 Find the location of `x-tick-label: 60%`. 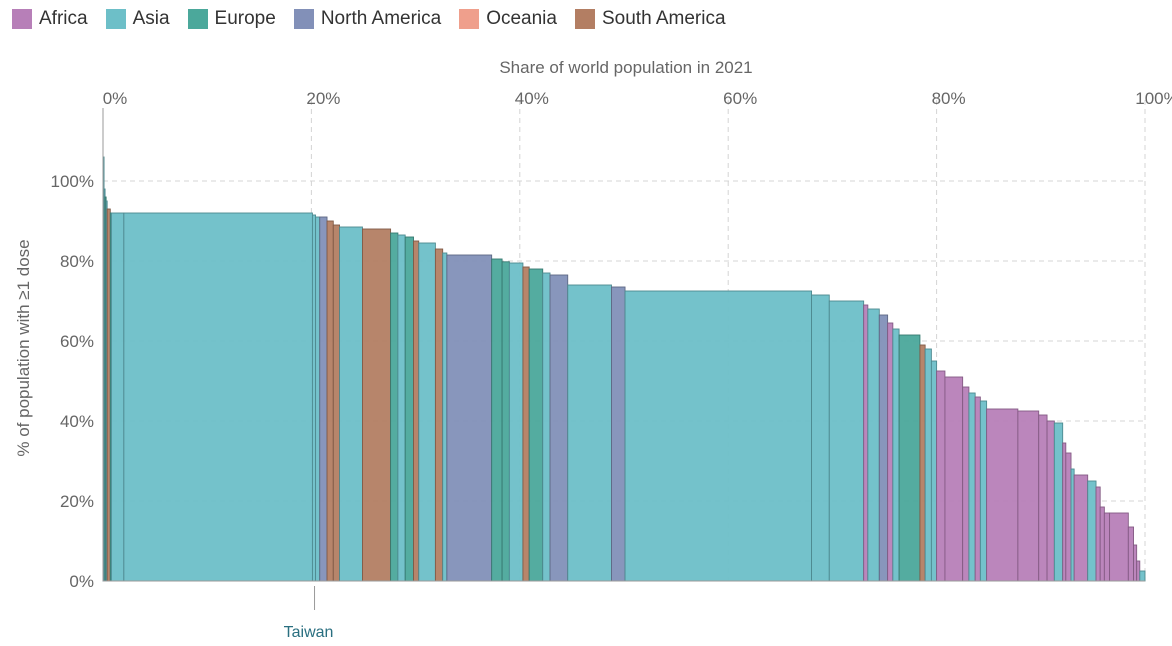

x-tick-label: 60% is located at coordinates (740, 98).